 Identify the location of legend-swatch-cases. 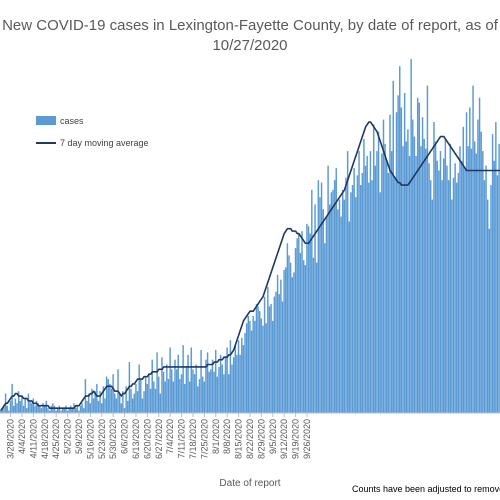
(46, 120).